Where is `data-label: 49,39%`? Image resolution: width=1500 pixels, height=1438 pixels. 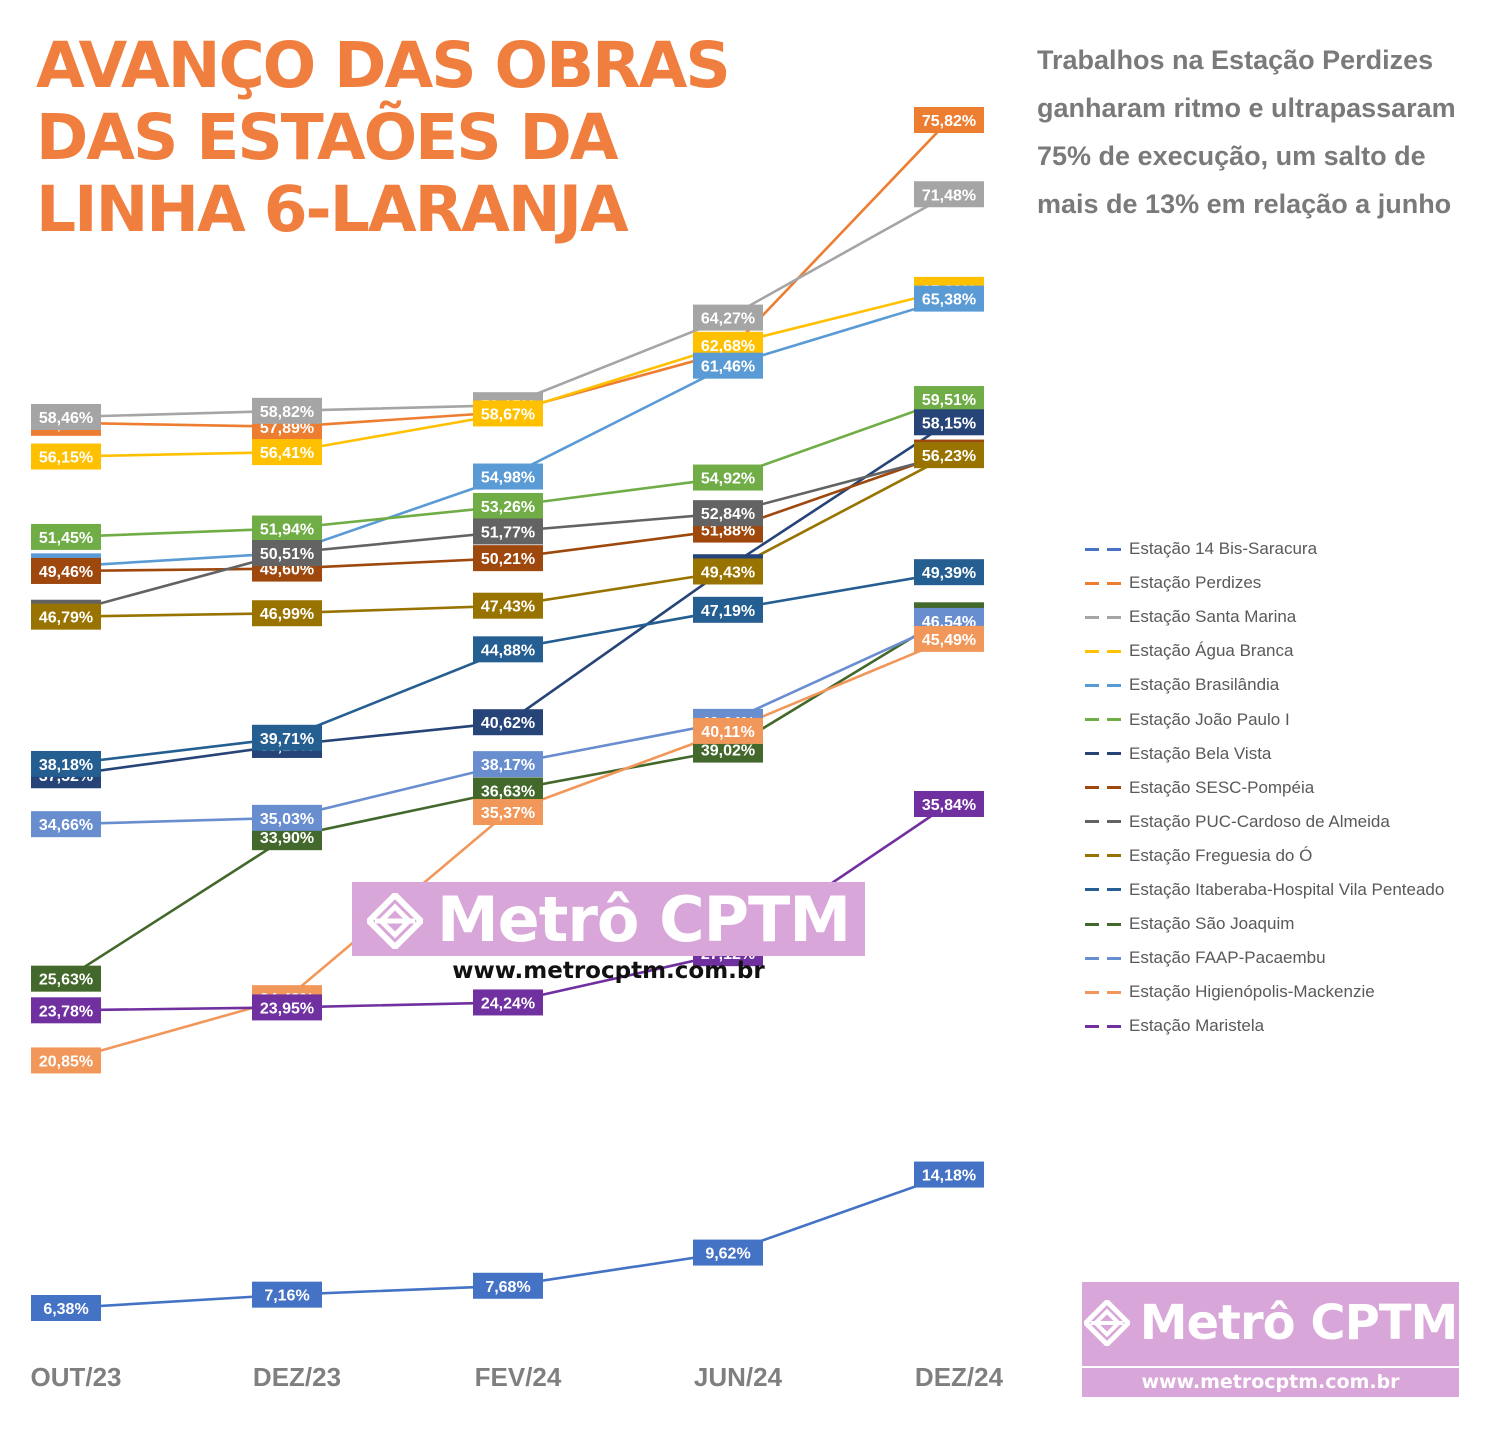
data-label: 49,39% is located at coordinates (949, 572).